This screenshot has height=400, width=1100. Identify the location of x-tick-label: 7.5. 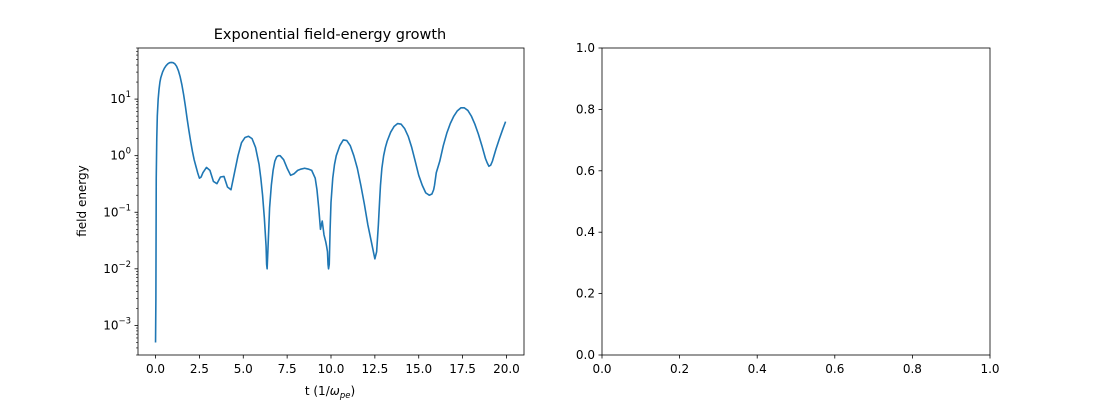
(287, 369).